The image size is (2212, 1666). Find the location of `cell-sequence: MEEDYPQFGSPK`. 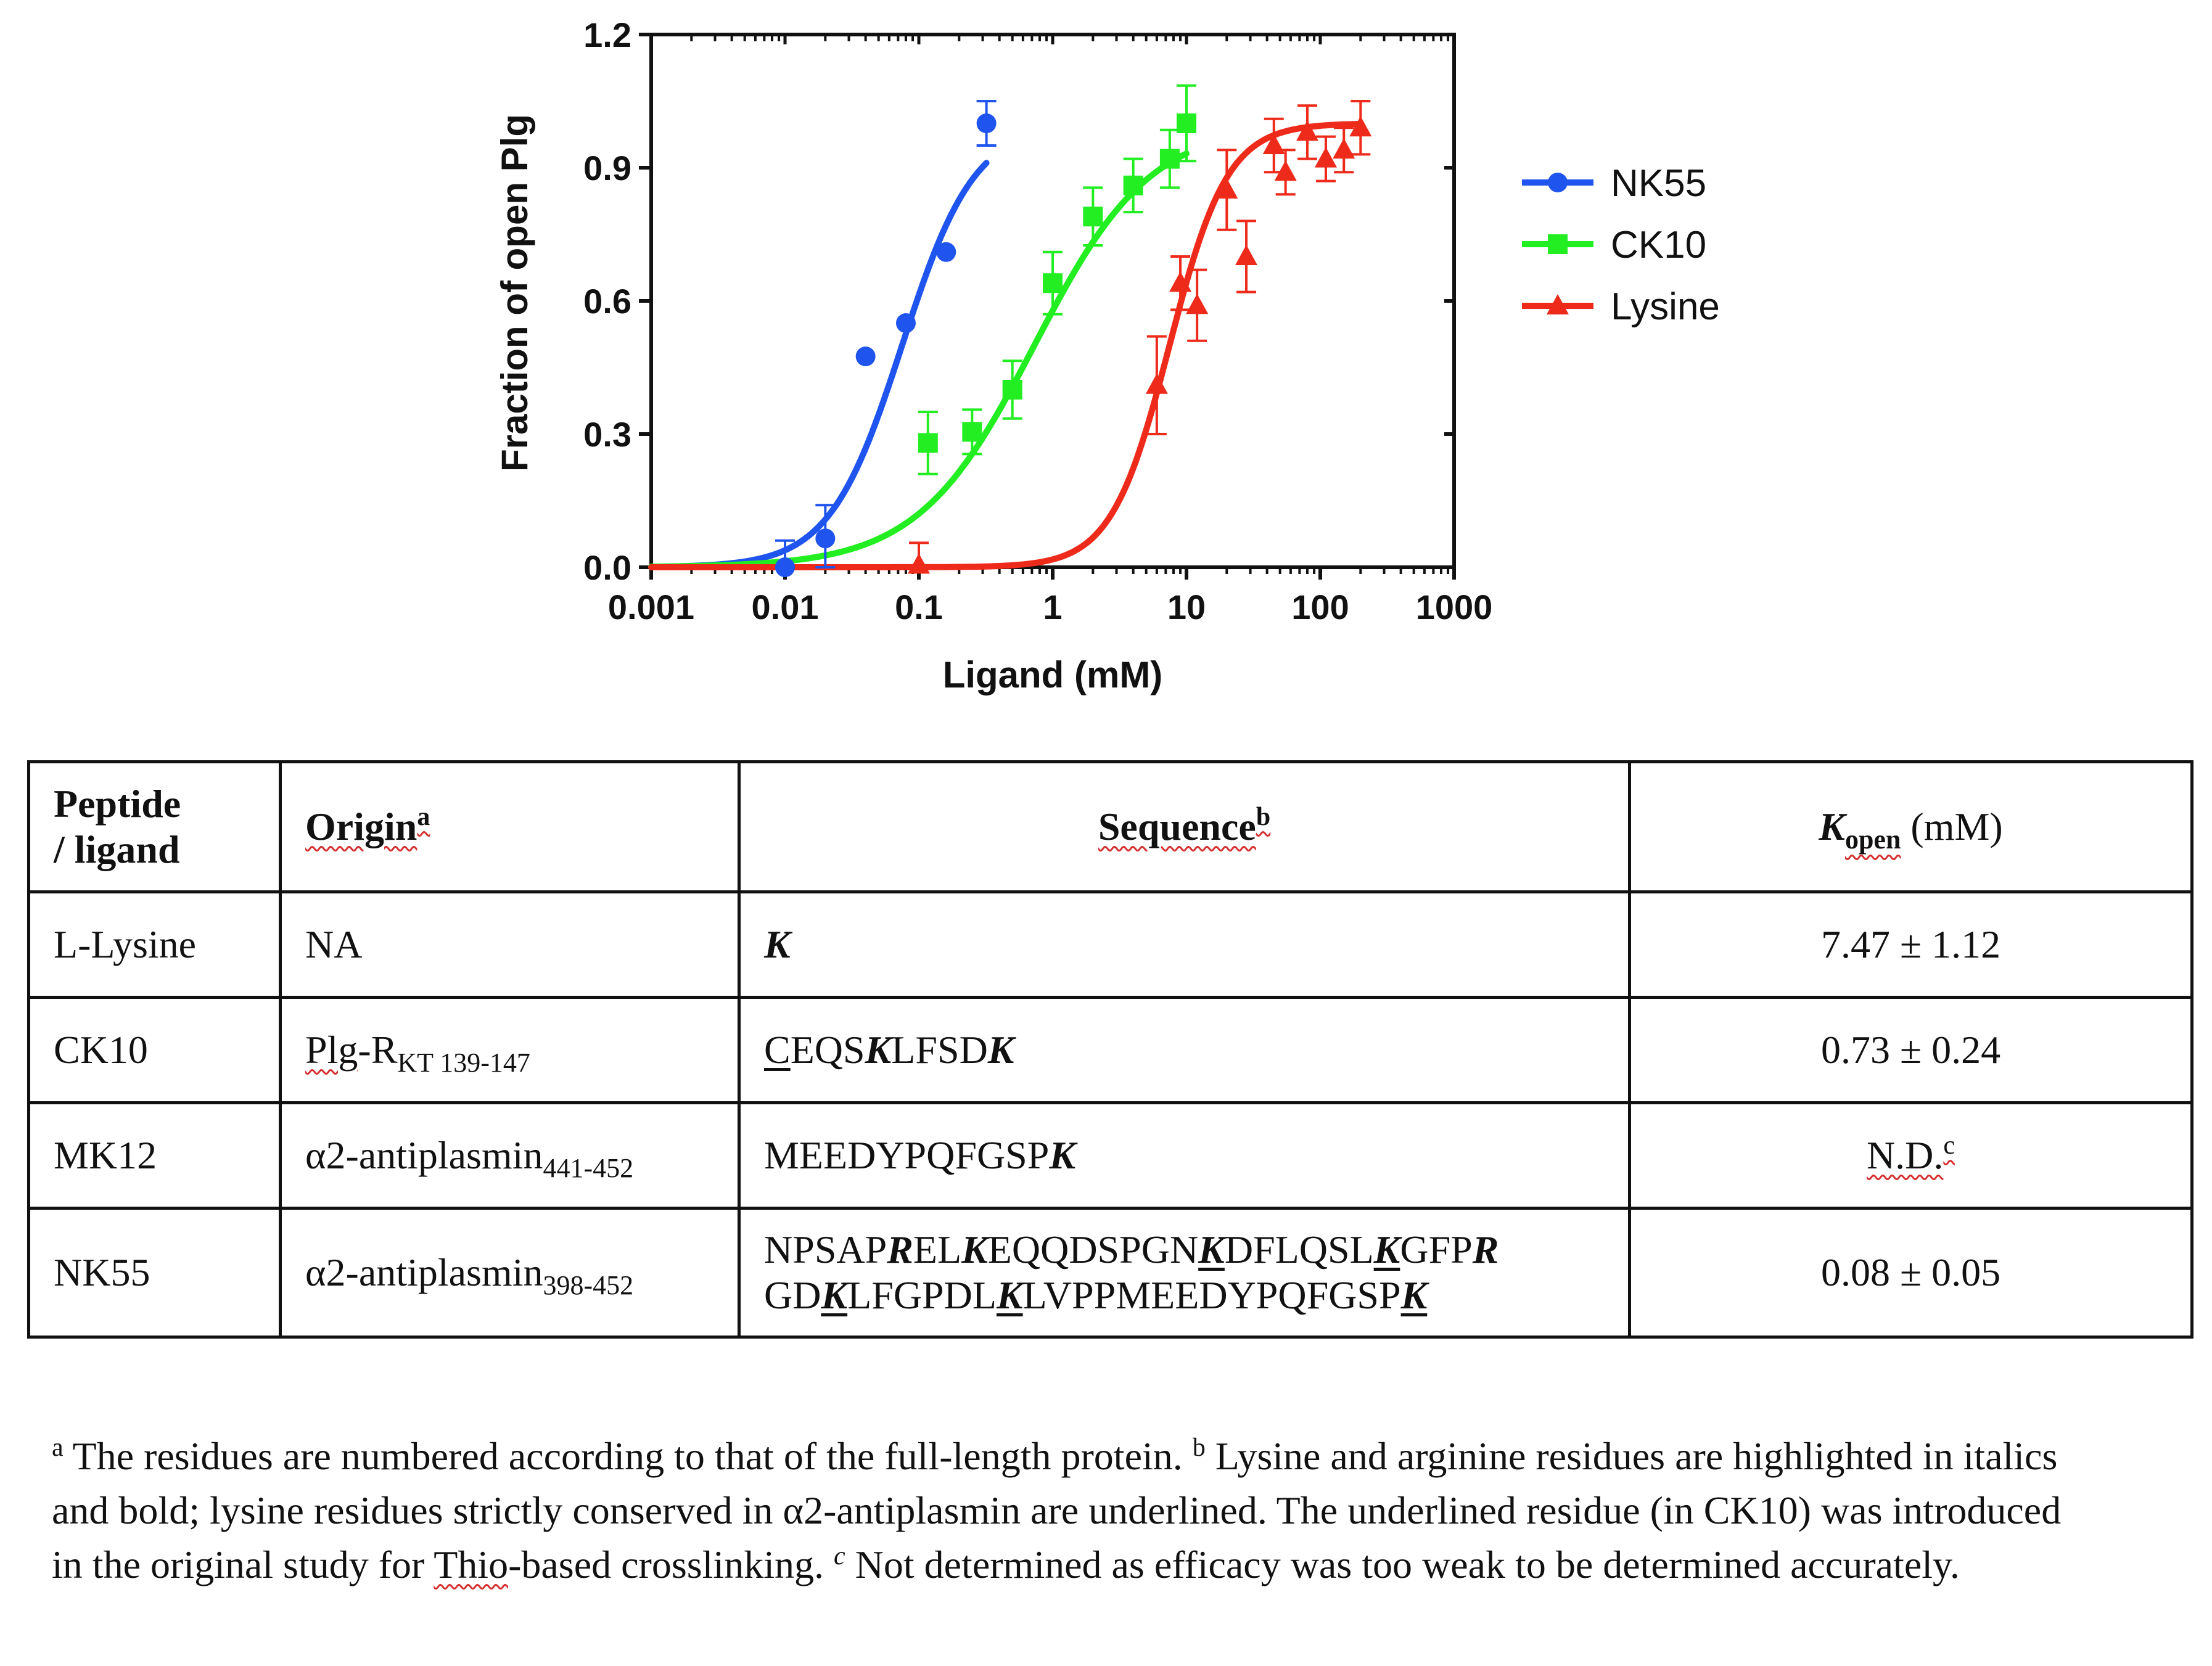

cell-sequence: MEEDYPQFGSPK is located at coordinates (1184, 1155).